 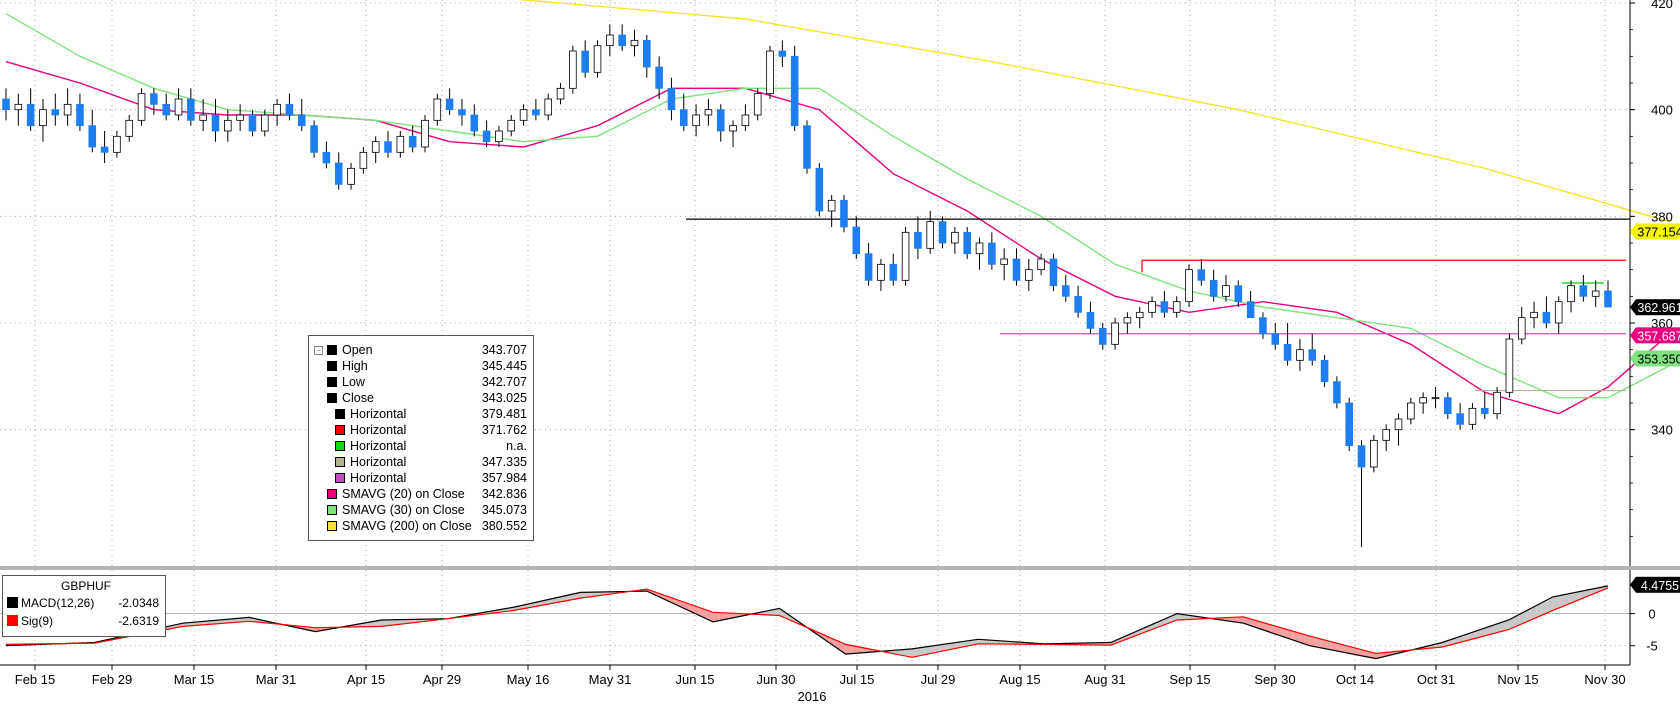 What do you see at coordinates (407, 526) in the screenshot?
I see `legend-label: SMAVG (200) on Close` at bounding box center [407, 526].